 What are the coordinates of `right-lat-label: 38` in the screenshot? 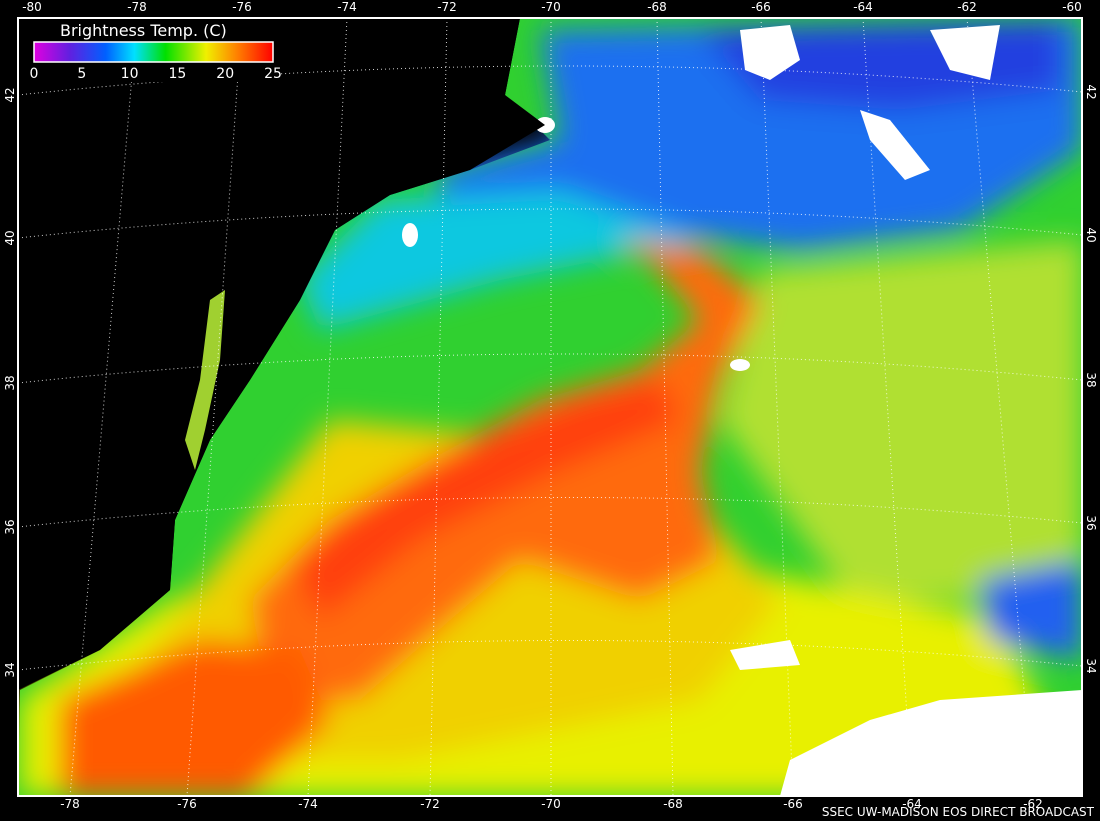 It's located at (1091, 379).